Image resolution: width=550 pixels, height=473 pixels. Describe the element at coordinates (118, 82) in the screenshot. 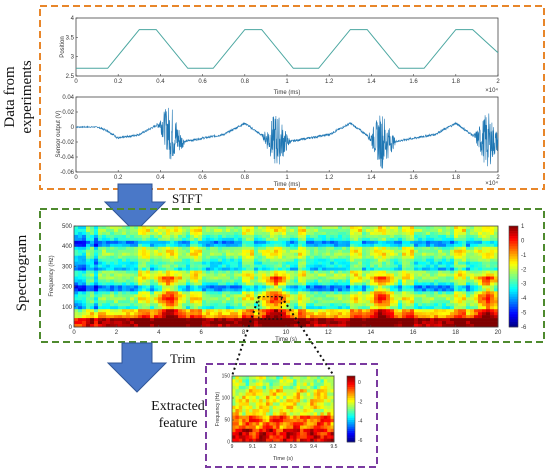

I see `x-tick-label: 0.2` at that location.